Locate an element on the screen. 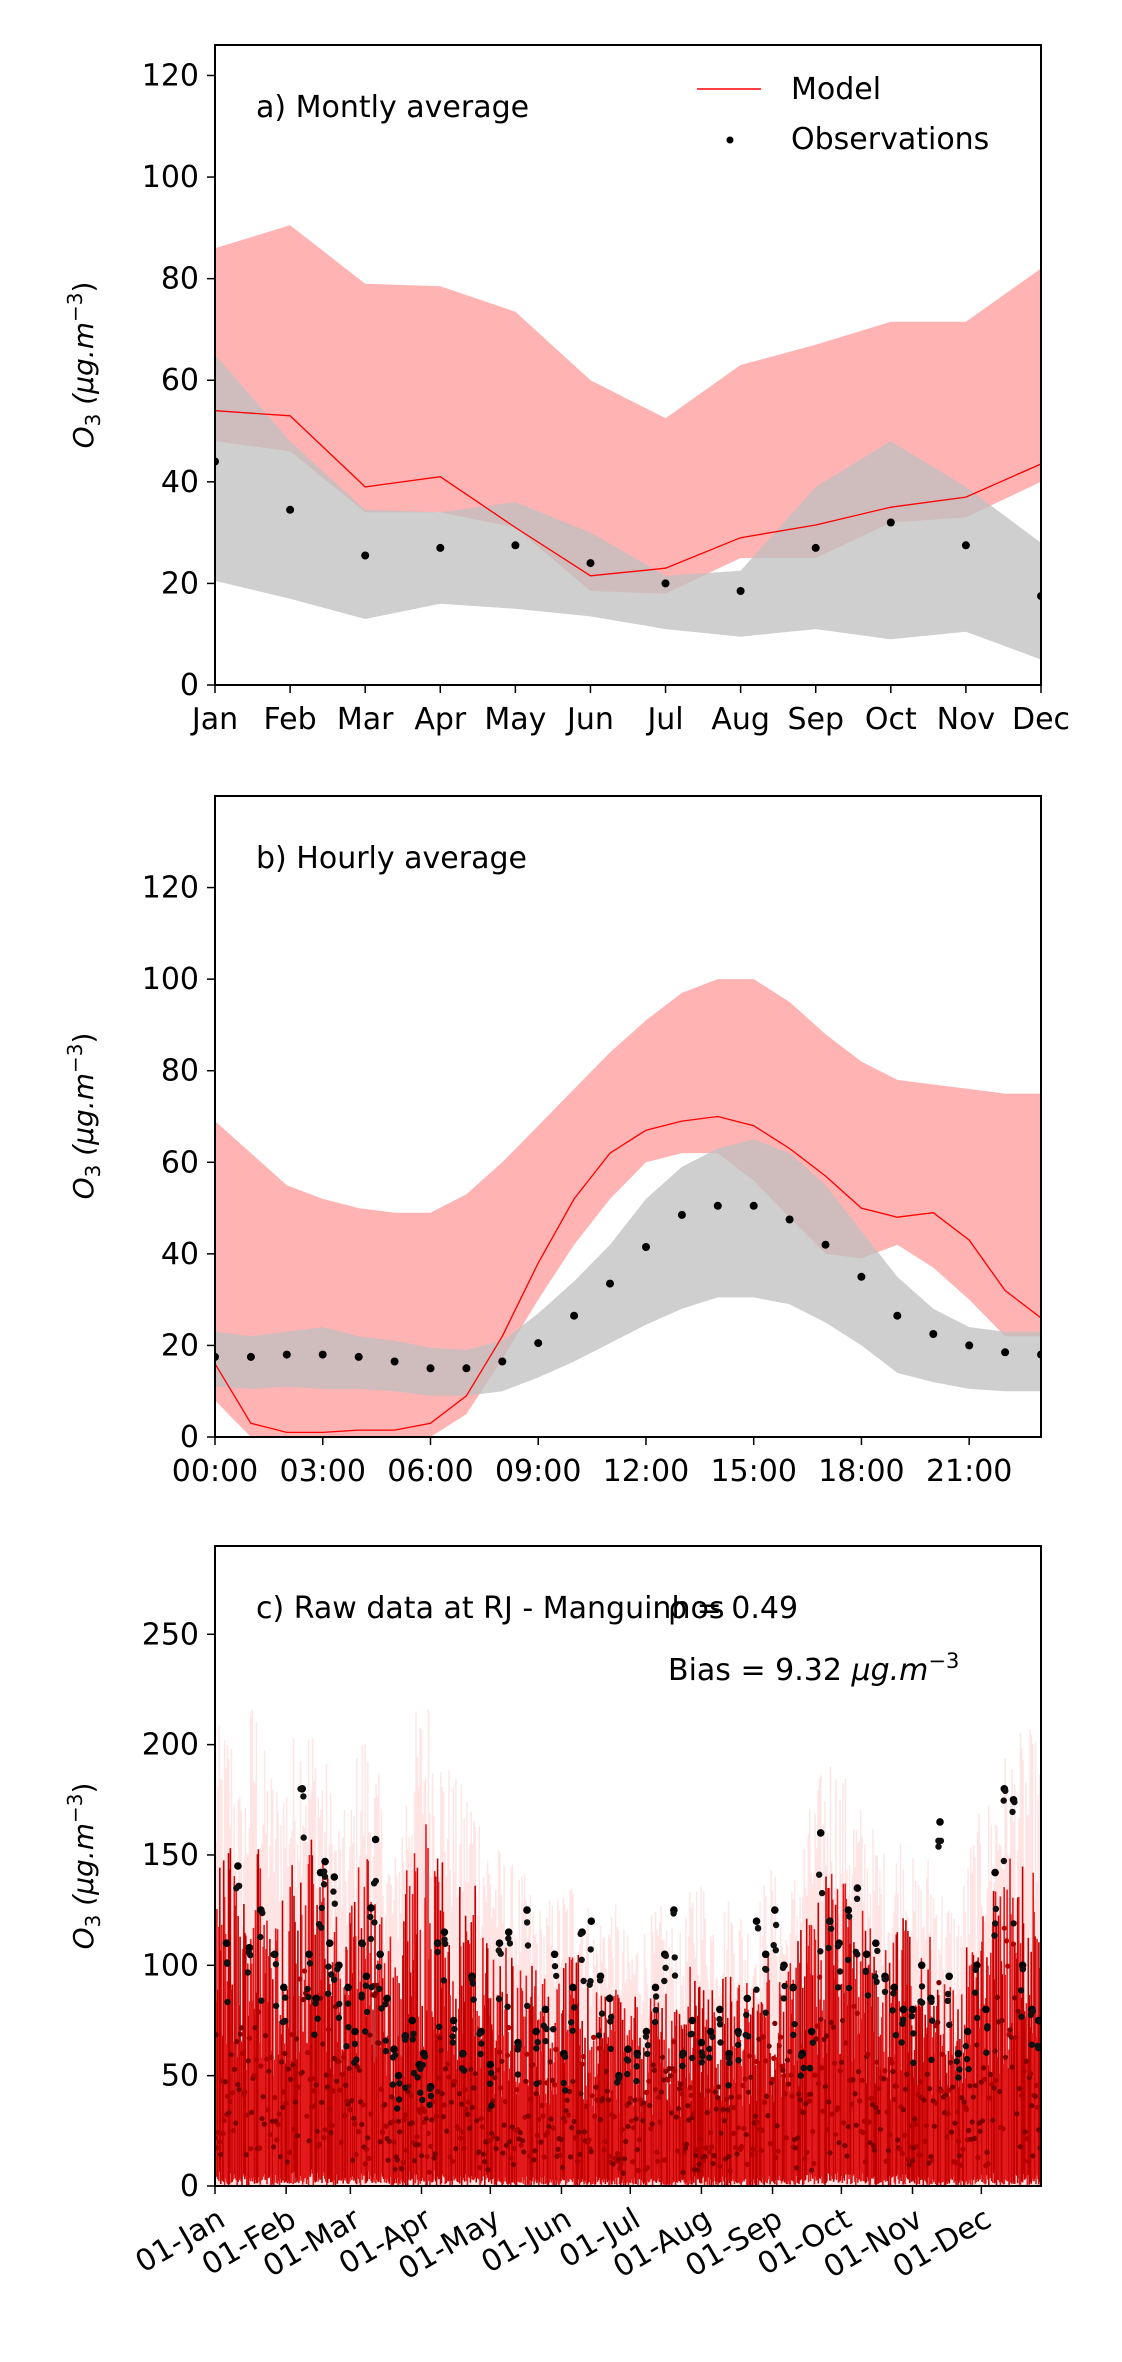 This screenshot has width=1122, height=2362. x-tick-label: Feb is located at coordinates (290, 719).